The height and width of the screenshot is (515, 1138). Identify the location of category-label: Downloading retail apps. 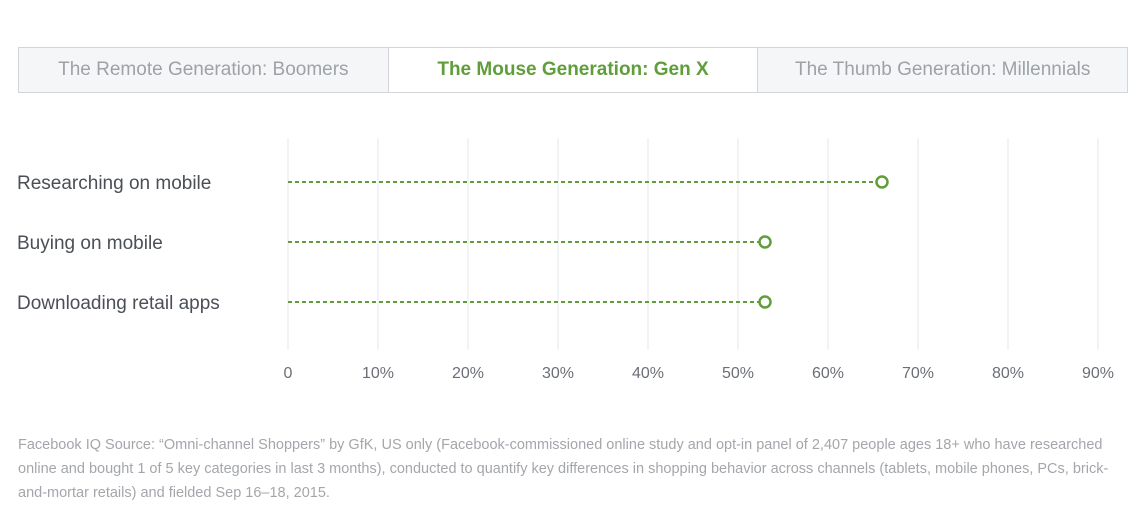
(118, 303).